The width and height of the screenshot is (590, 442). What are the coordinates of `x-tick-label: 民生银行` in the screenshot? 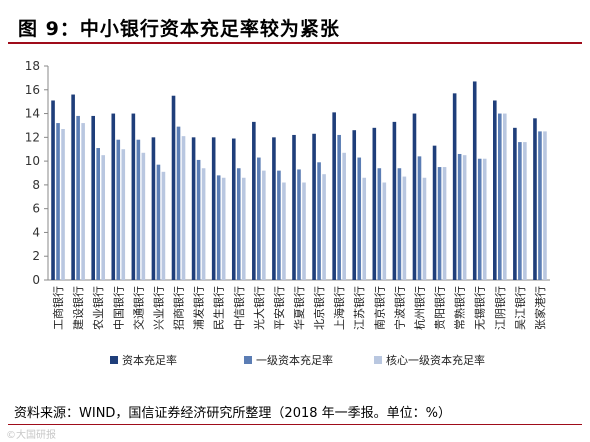 It's located at (219, 308).